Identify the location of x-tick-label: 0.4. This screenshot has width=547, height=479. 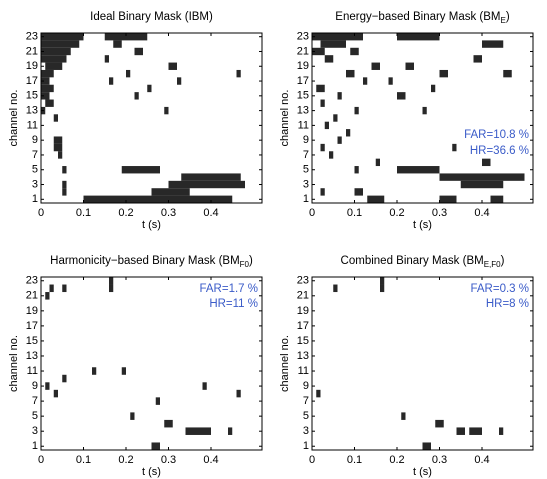
(210, 213).